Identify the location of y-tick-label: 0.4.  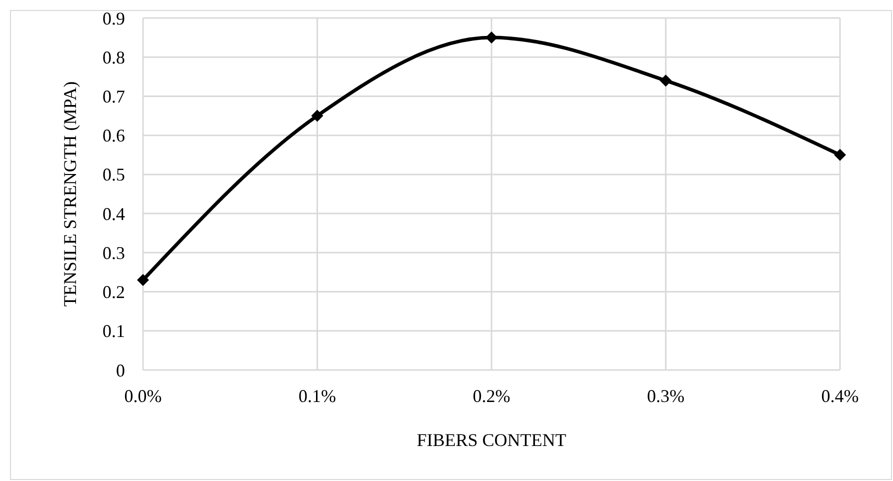
(113, 214).